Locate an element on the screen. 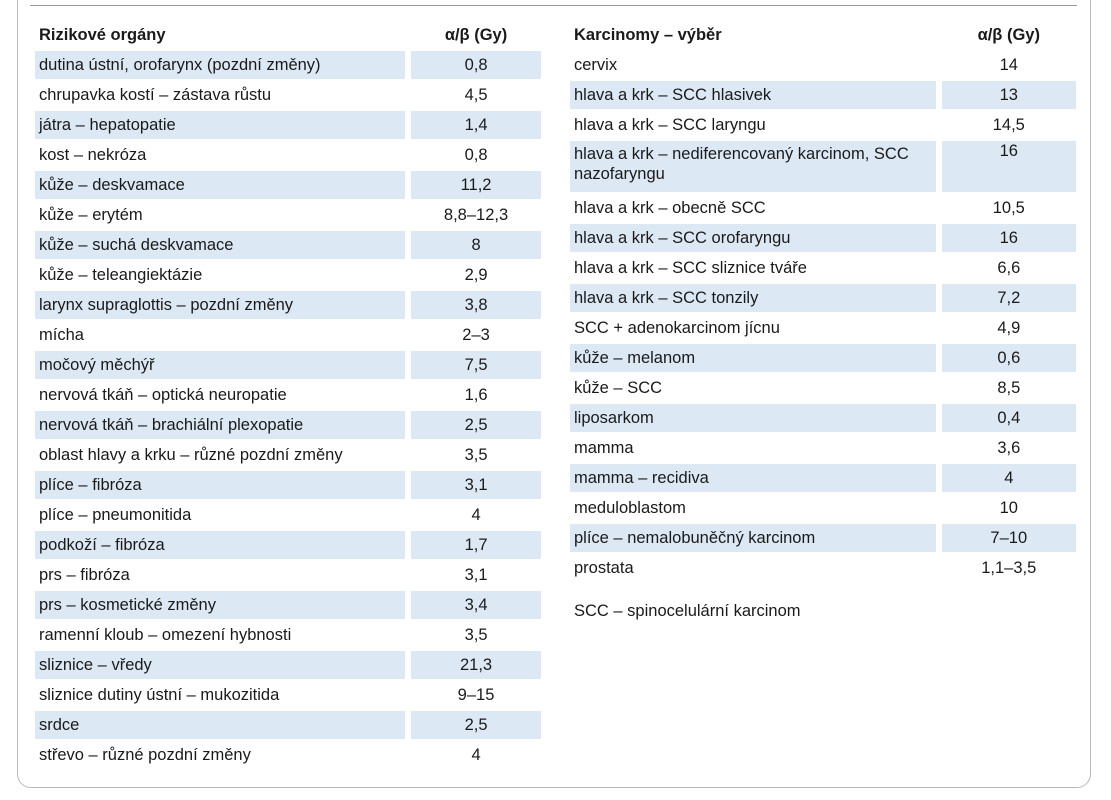 This screenshot has width=1111, height=800. row-label: podkoží – fibróza is located at coordinates (220, 545).